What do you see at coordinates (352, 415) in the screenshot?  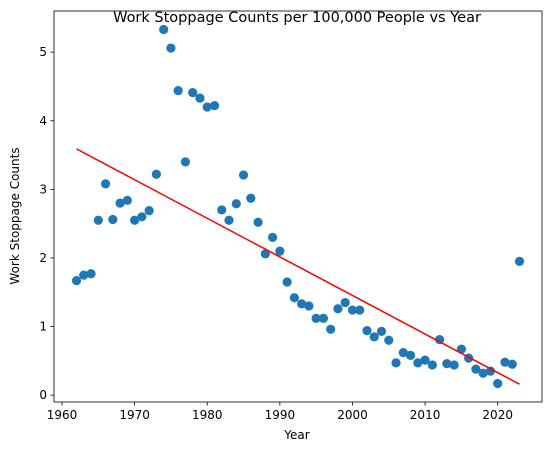 I see `x-tick-label: 2000` at bounding box center [352, 415].